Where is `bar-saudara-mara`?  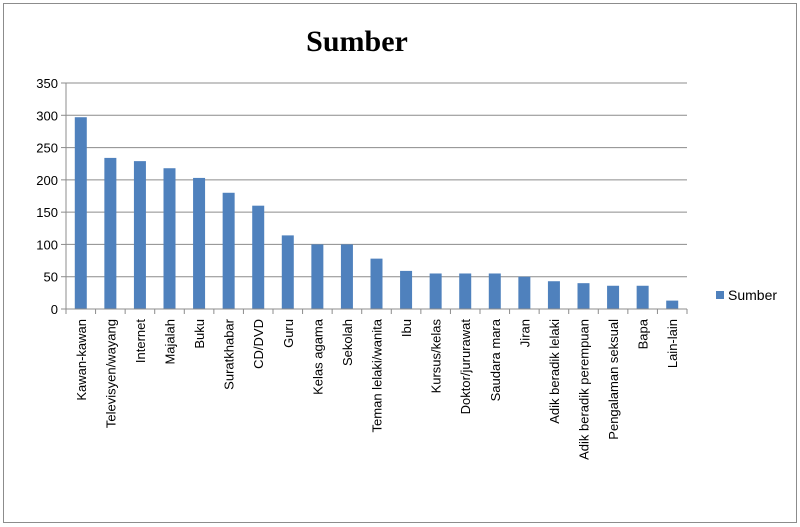 bar-saudara-mara is located at coordinates (494, 291).